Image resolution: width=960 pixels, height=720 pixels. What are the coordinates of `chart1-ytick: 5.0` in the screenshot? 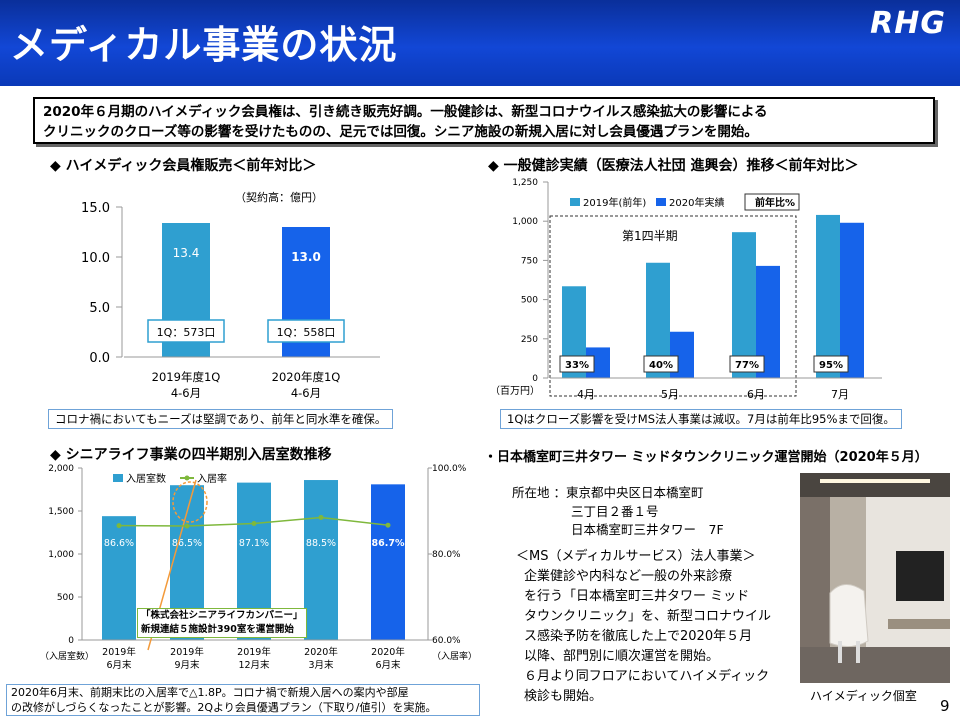 It's located at (99, 308).